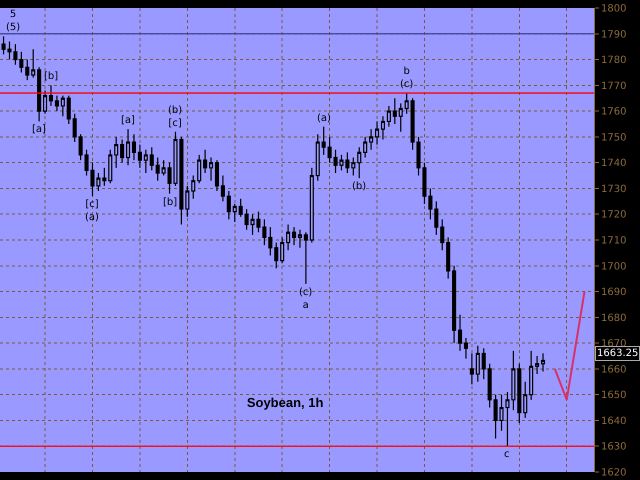 This screenshot has width=640, height=480. What do you see at coordinates (613, 215) in the screenshot?
I see `y-tick-label: 1720` at bounding box center [613, 215].